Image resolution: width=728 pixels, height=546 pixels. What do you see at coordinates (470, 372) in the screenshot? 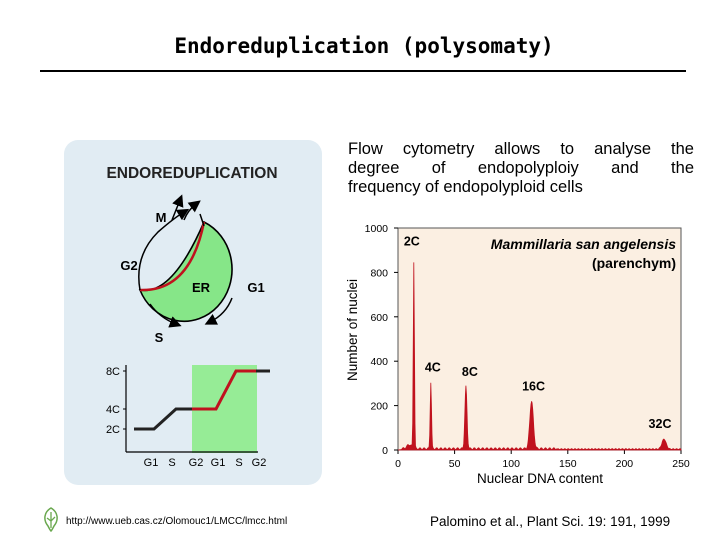
I see `peak-label: 8C` at bounding box center [470, 372].